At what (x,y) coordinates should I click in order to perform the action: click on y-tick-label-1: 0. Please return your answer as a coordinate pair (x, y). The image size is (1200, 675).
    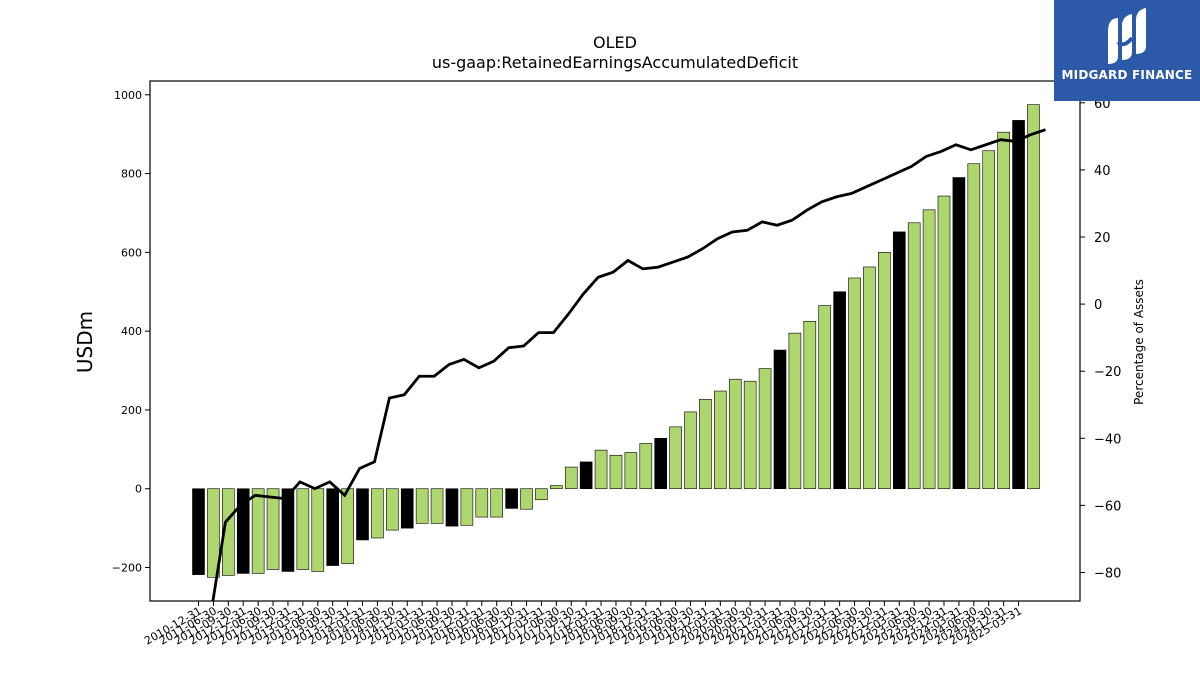
    Looking at the image, I should click on (138, 489).